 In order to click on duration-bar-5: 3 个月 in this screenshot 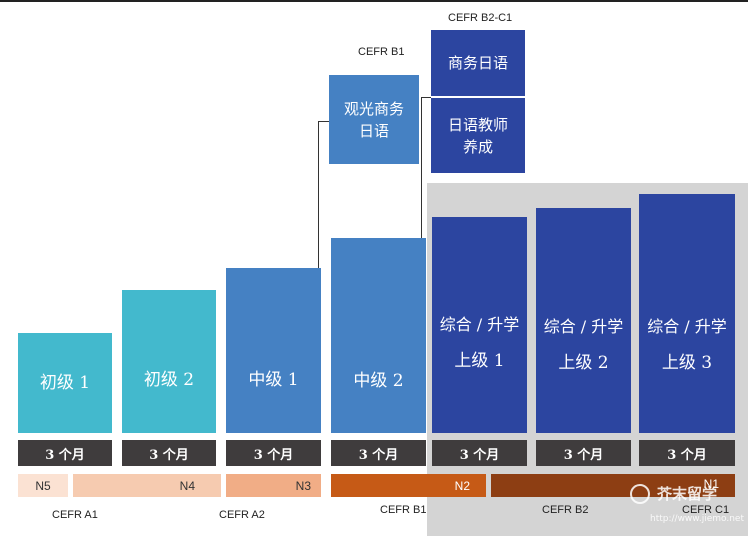, I will do `click(479, 453)`.